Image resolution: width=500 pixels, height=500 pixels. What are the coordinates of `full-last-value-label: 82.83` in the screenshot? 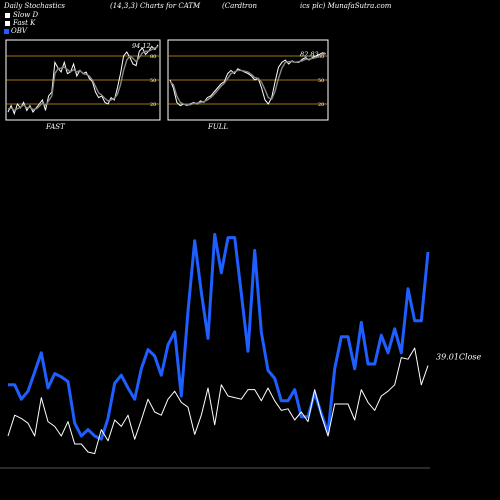 It's located at (309, 55).